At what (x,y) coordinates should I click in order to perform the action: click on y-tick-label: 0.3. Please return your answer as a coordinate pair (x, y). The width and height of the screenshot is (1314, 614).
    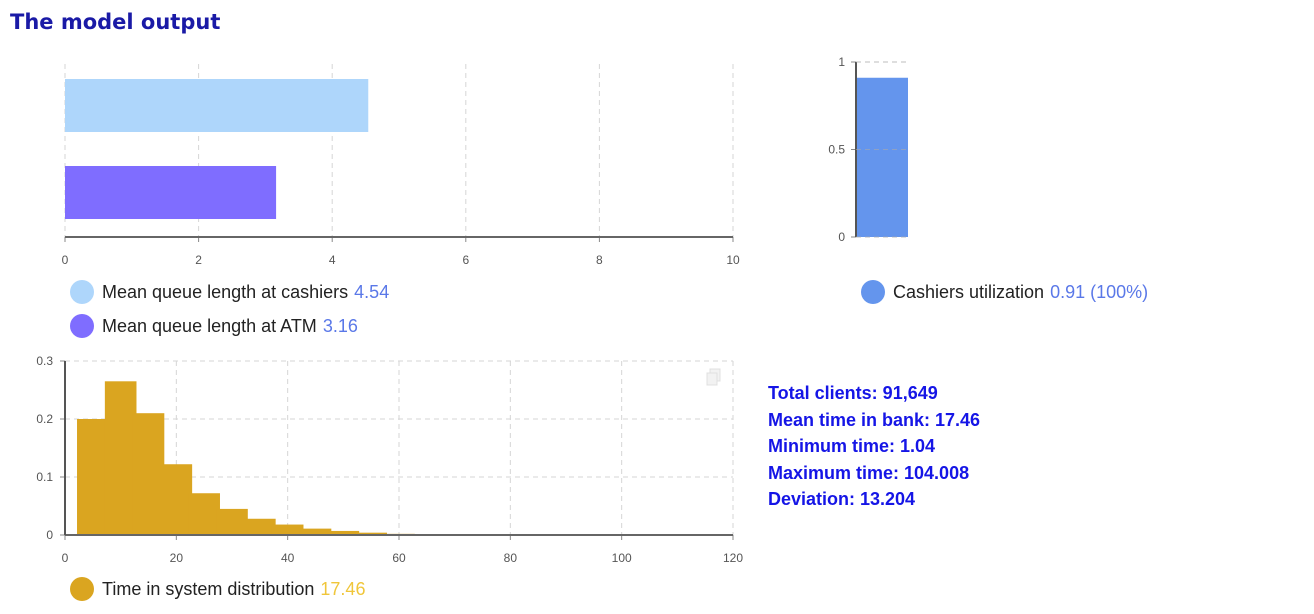
    Looking at the image, I should click on (44, 361).